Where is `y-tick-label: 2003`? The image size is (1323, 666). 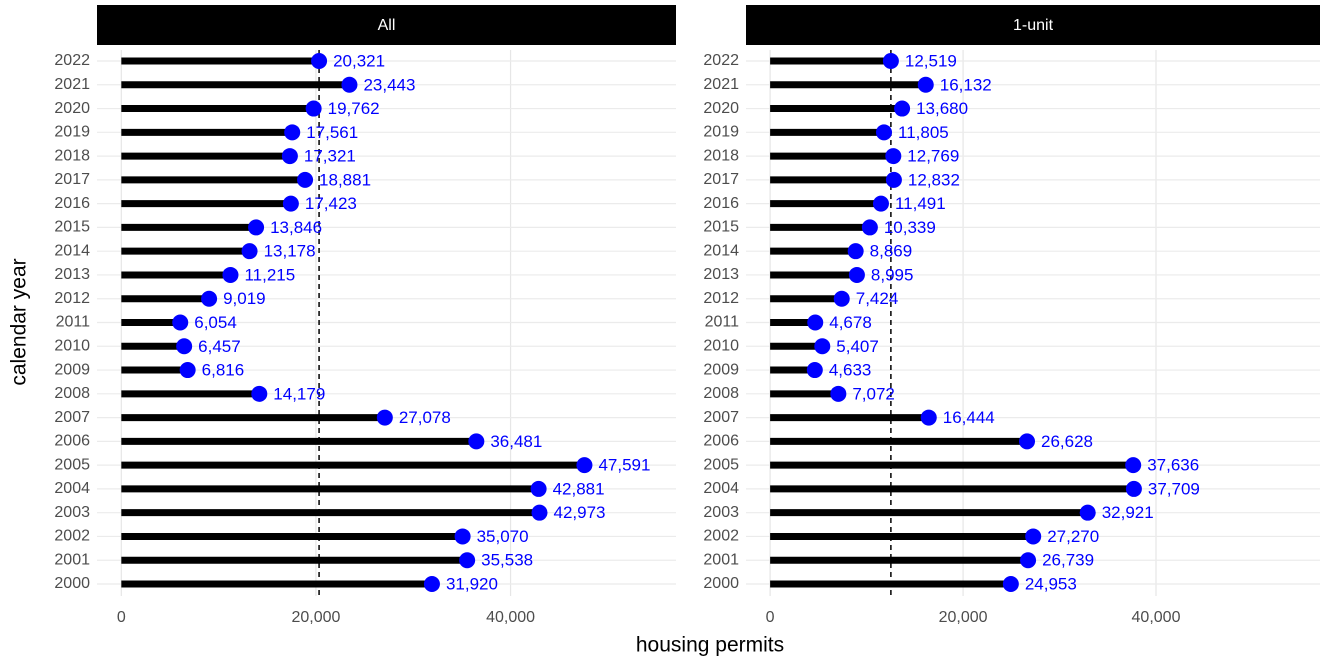 y-tick-label: 2003 is located at coordinates (721, 512).